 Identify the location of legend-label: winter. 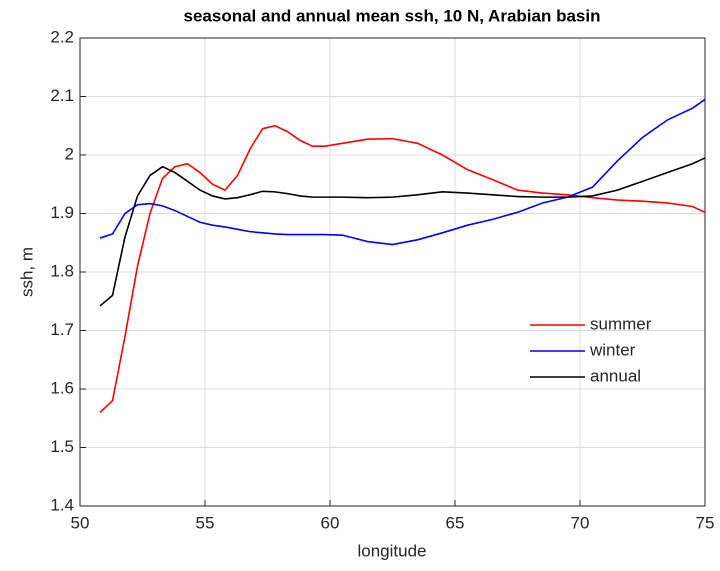
(612, 349).